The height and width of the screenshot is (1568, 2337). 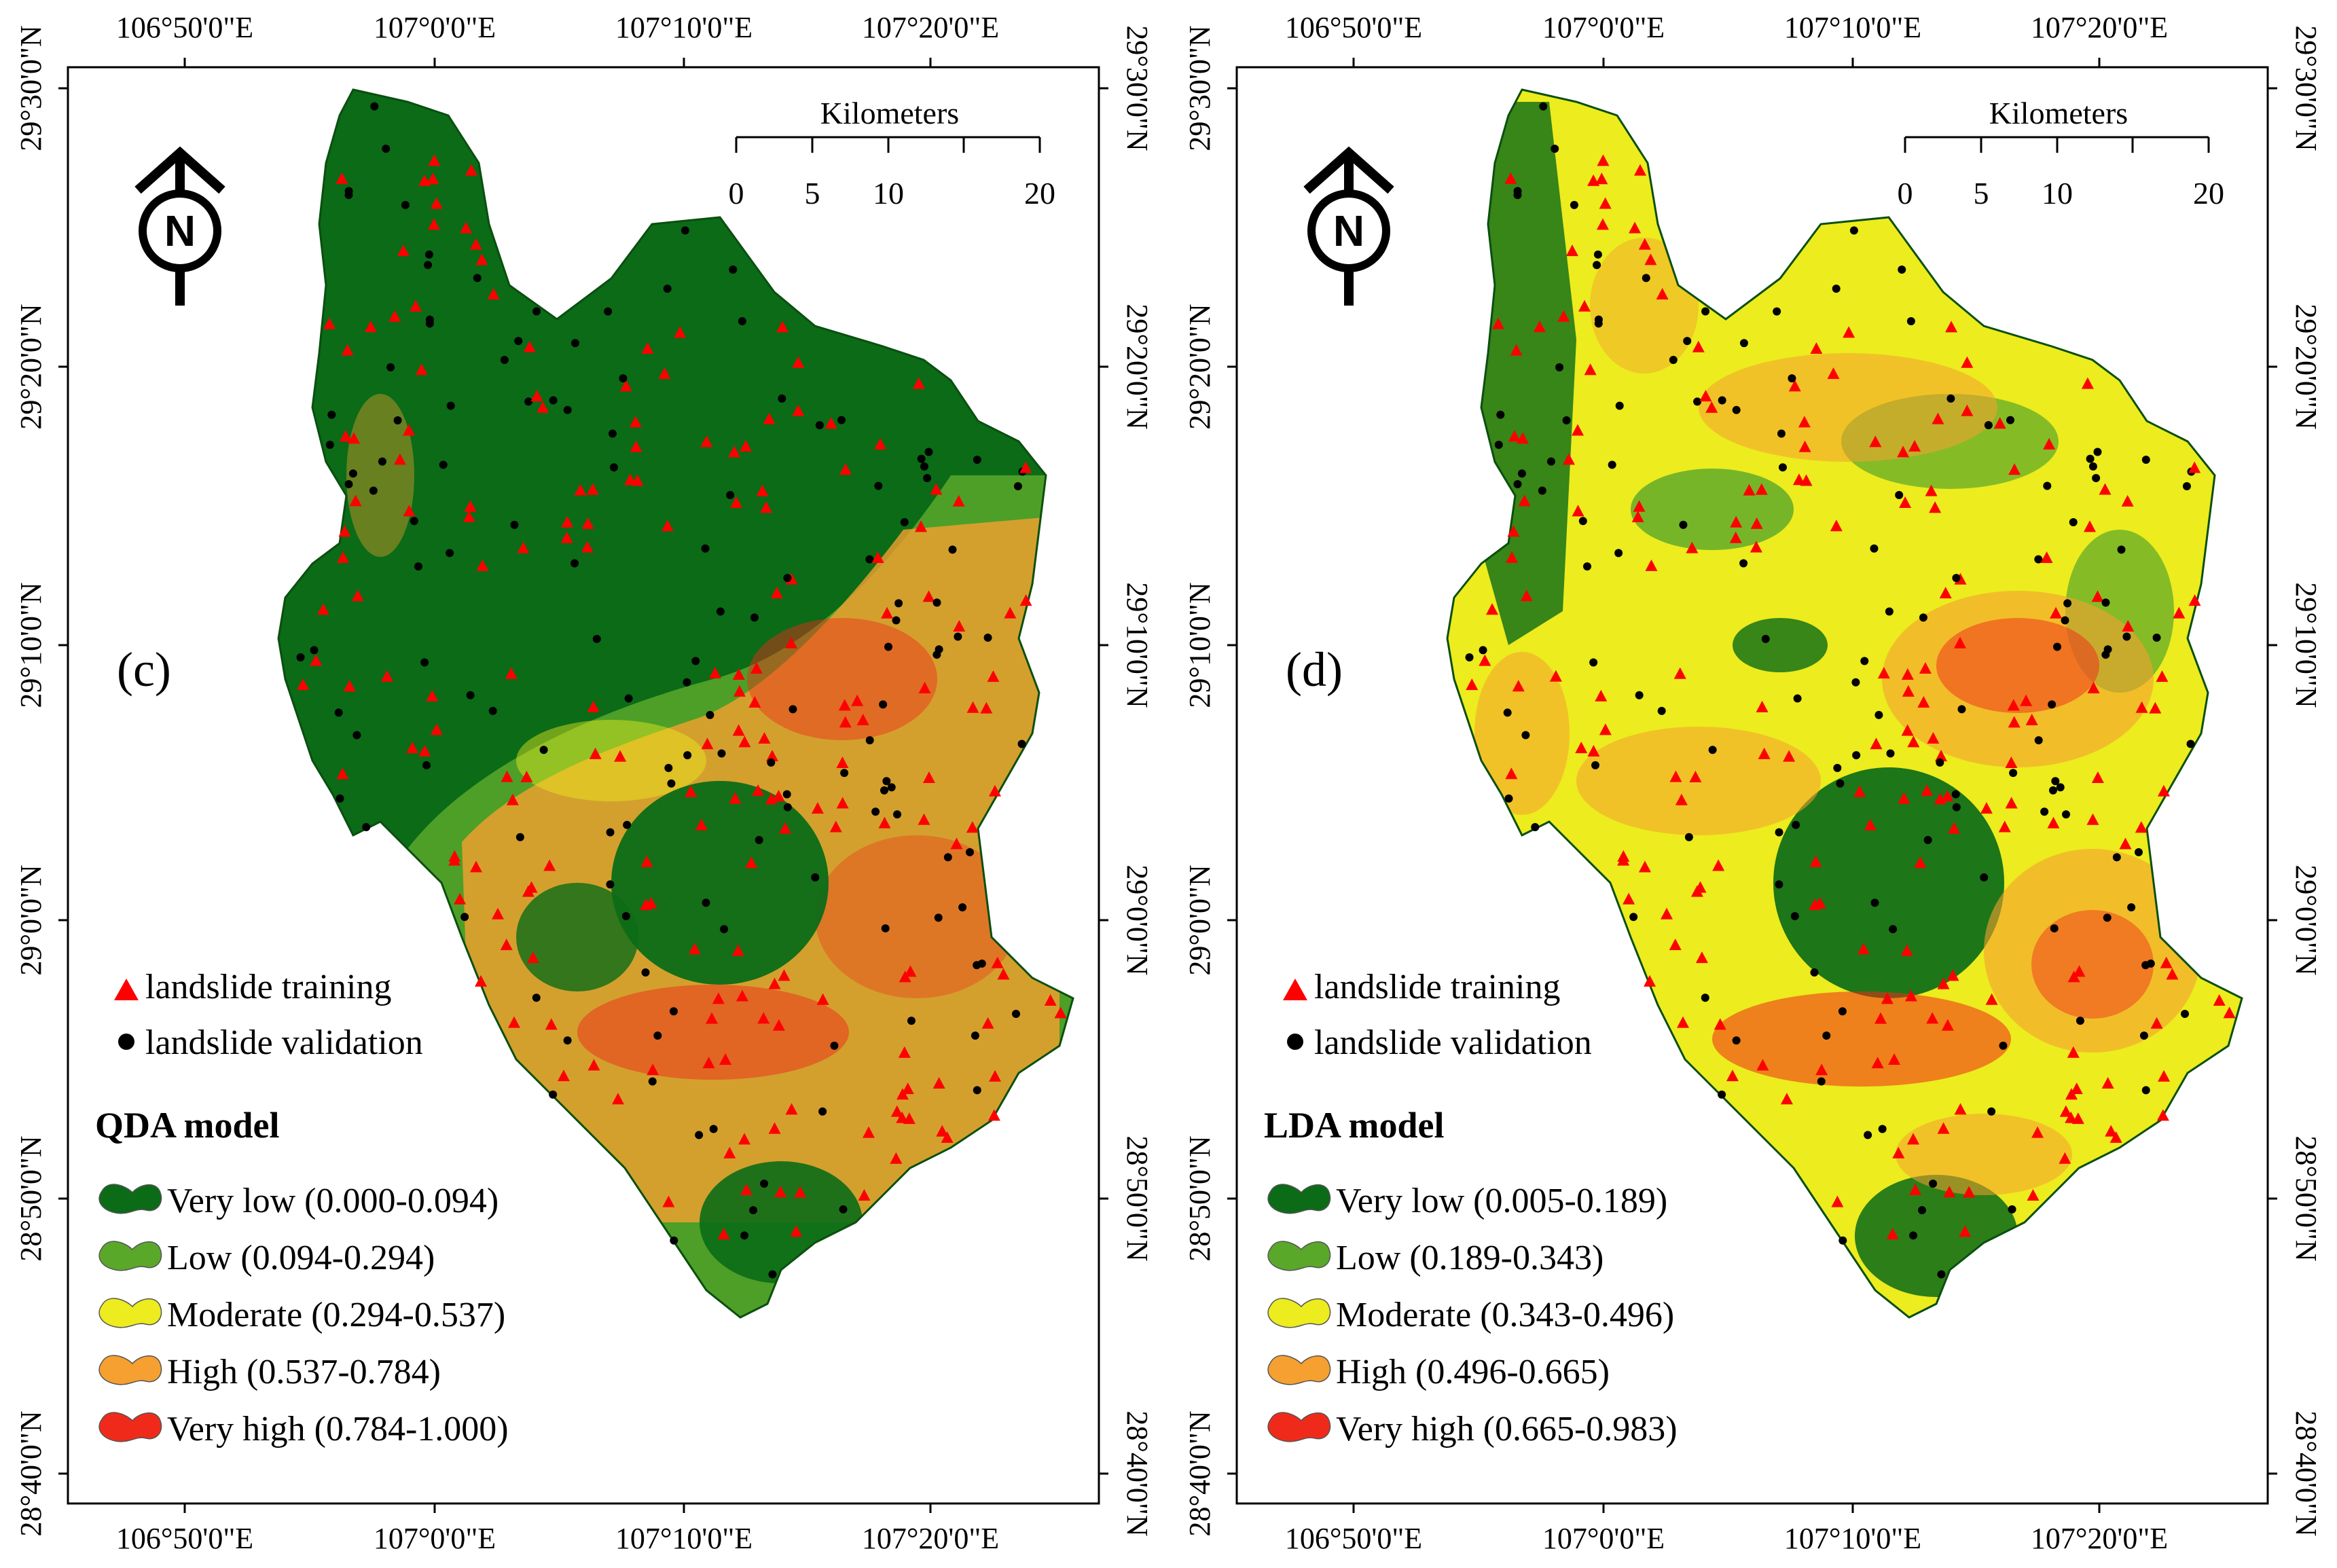 I want to click on legend-swatch-moderate, so click(x=1299, y=1313).